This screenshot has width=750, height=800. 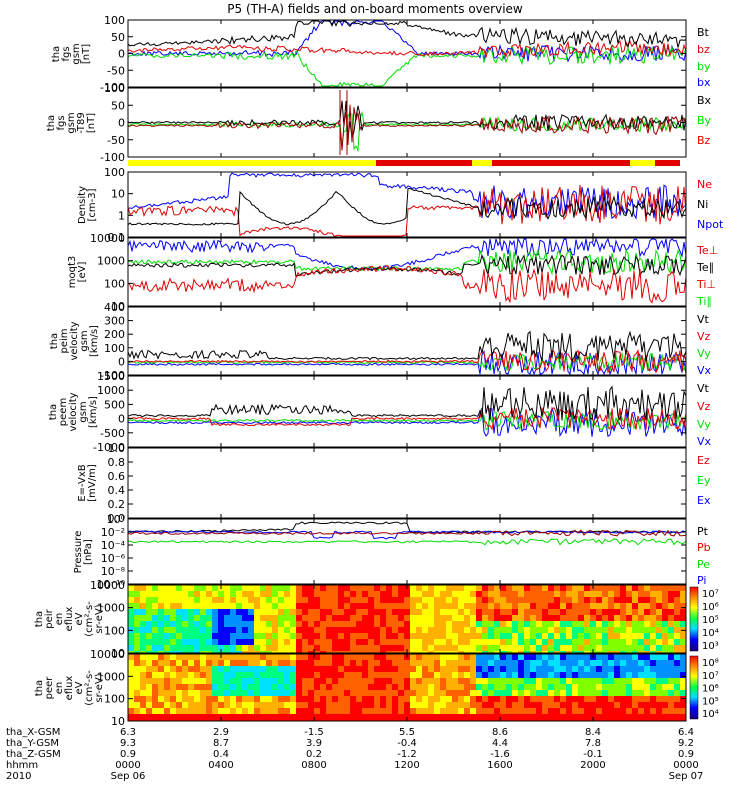 I want to click on y-axis-label: tha fgs gsm -T89 [nT], so click(x=71, y=123).